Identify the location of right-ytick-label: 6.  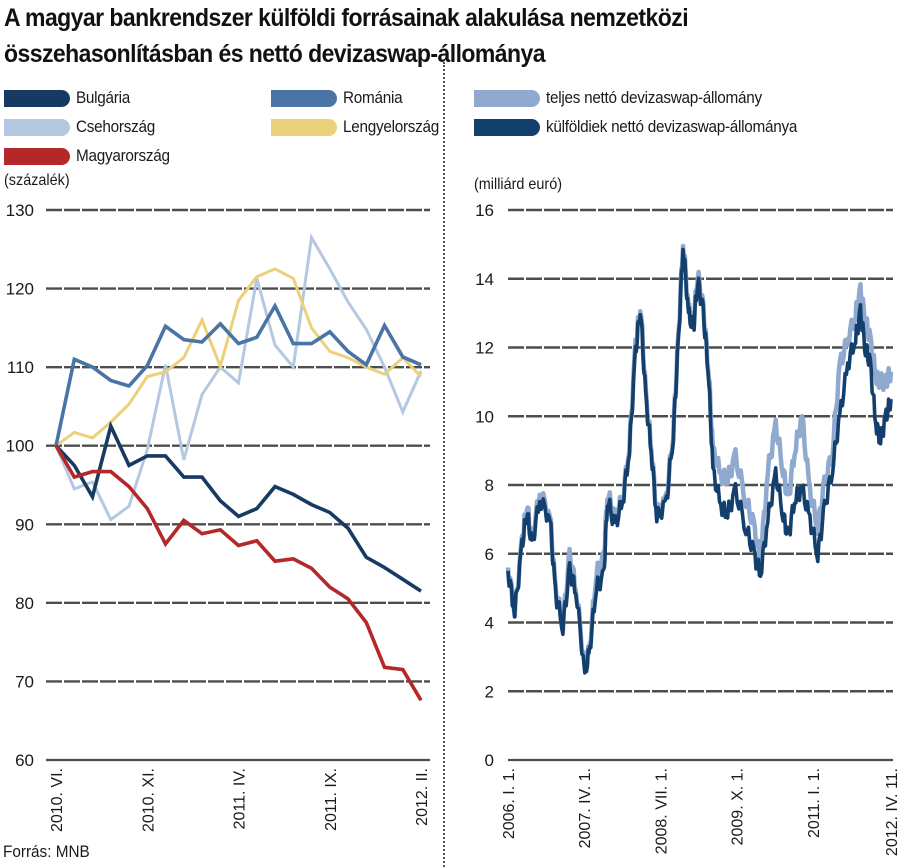
(489, 554).